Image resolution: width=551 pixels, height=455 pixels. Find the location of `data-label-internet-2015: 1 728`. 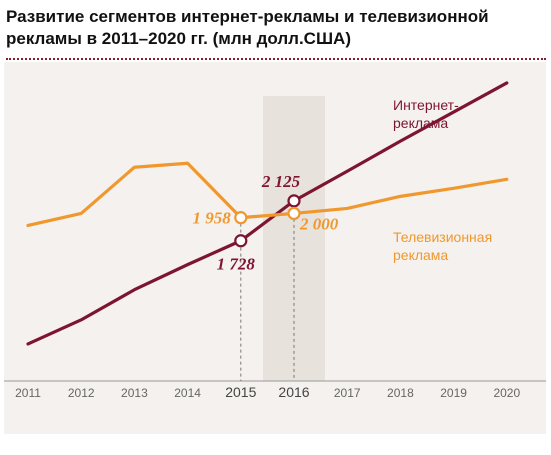

data-label-internet-2015: 1 728 is located at coordinates (236, 264).